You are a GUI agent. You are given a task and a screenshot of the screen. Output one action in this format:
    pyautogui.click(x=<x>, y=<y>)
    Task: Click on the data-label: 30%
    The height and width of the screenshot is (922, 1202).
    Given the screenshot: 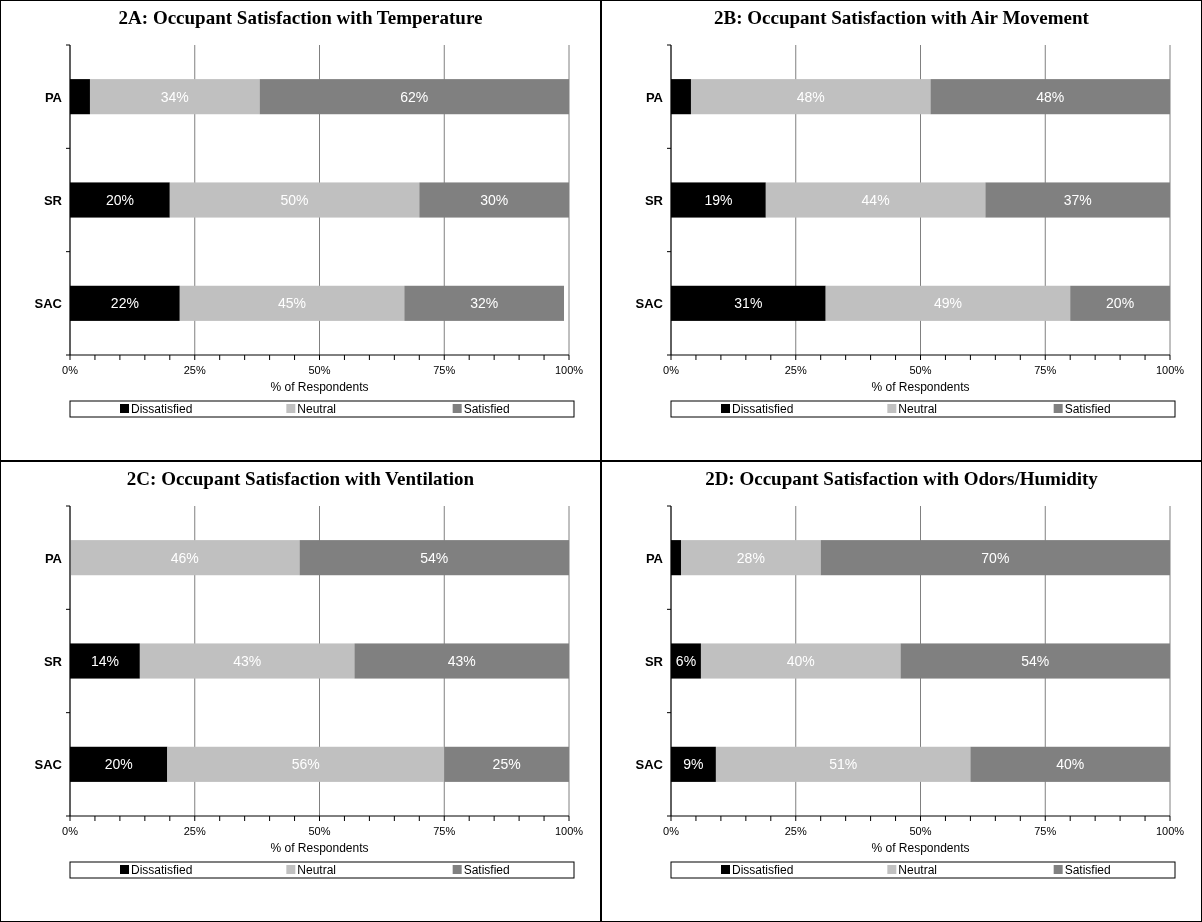 What is the action you would take?
    pyautogui.click(x=494, y=200)
    